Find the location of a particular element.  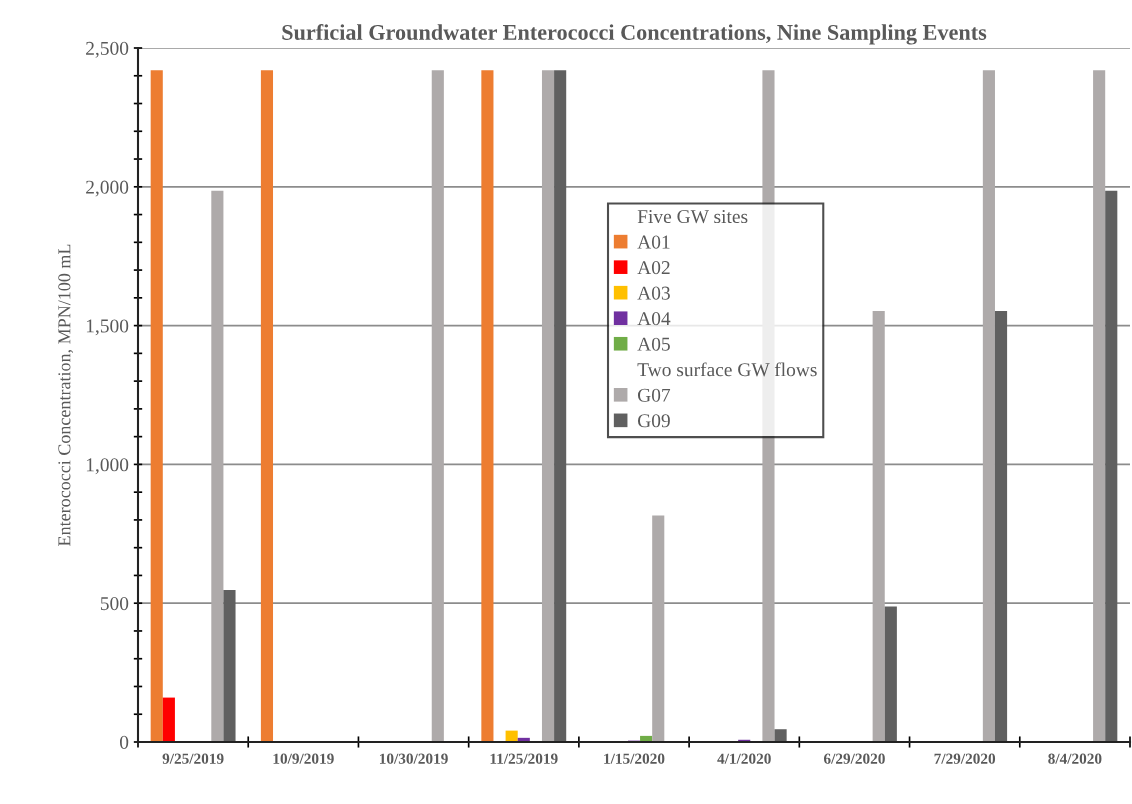

x-tick-label: 9/25/2019 is located at coordinates (193, 758).